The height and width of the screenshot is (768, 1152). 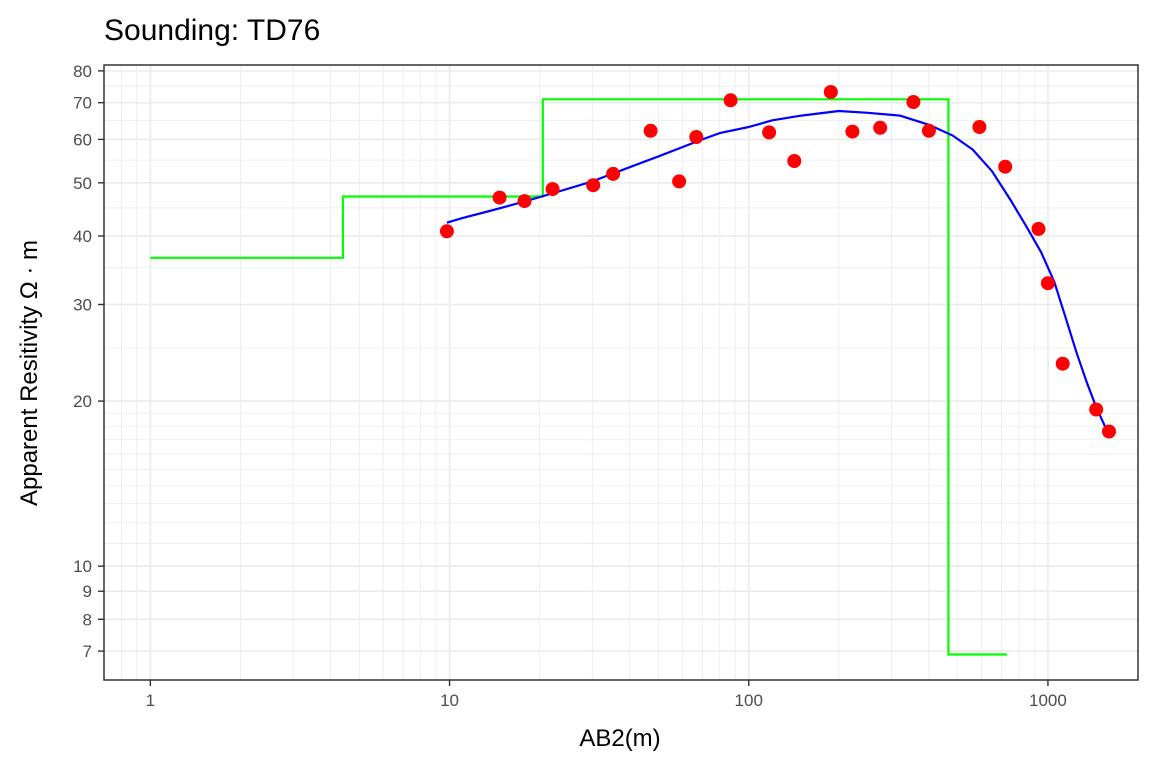 What do you see at coordinates (82, 183) in the screenshot?
I see `y-tick-label: 50` at bounding box center [82, 183].